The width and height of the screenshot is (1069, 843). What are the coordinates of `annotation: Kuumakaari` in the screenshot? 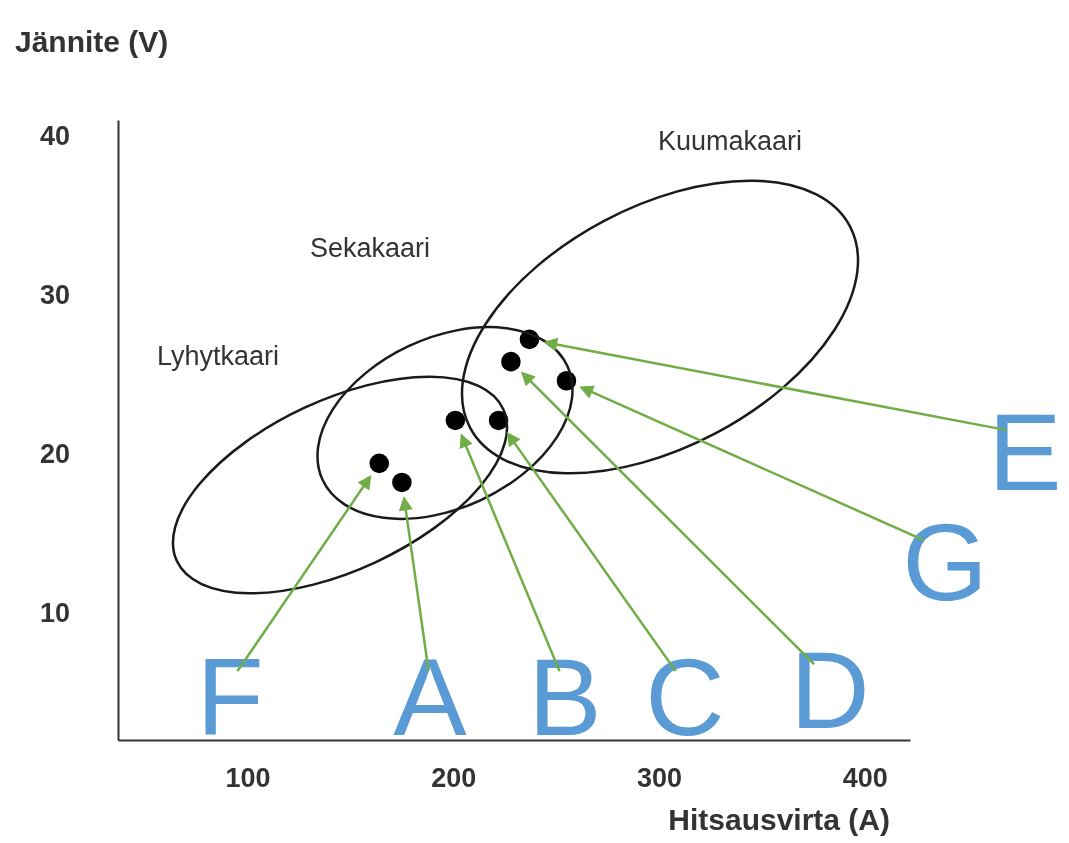 It's located at (730, 141).